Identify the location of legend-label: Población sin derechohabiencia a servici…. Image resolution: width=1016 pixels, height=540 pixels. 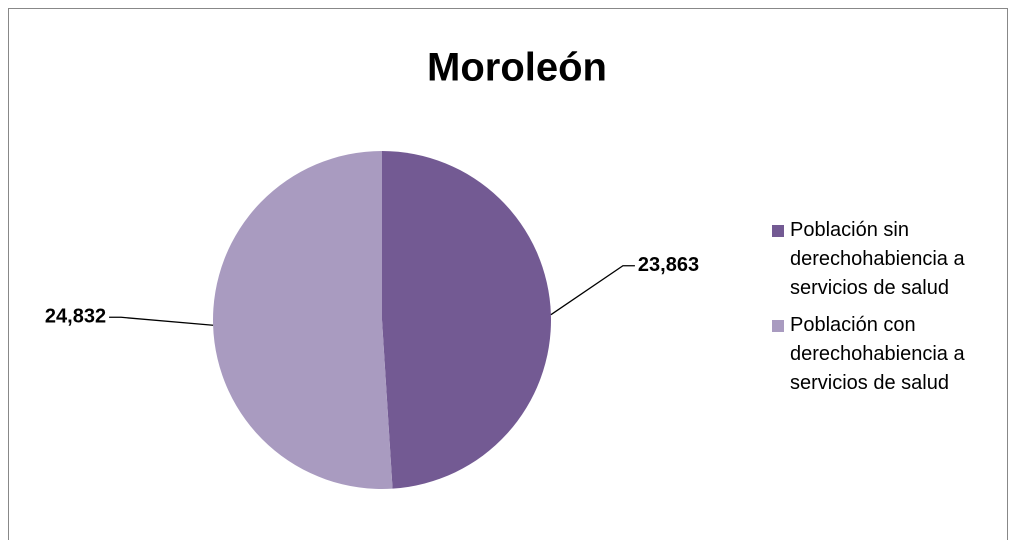
(877, 259).